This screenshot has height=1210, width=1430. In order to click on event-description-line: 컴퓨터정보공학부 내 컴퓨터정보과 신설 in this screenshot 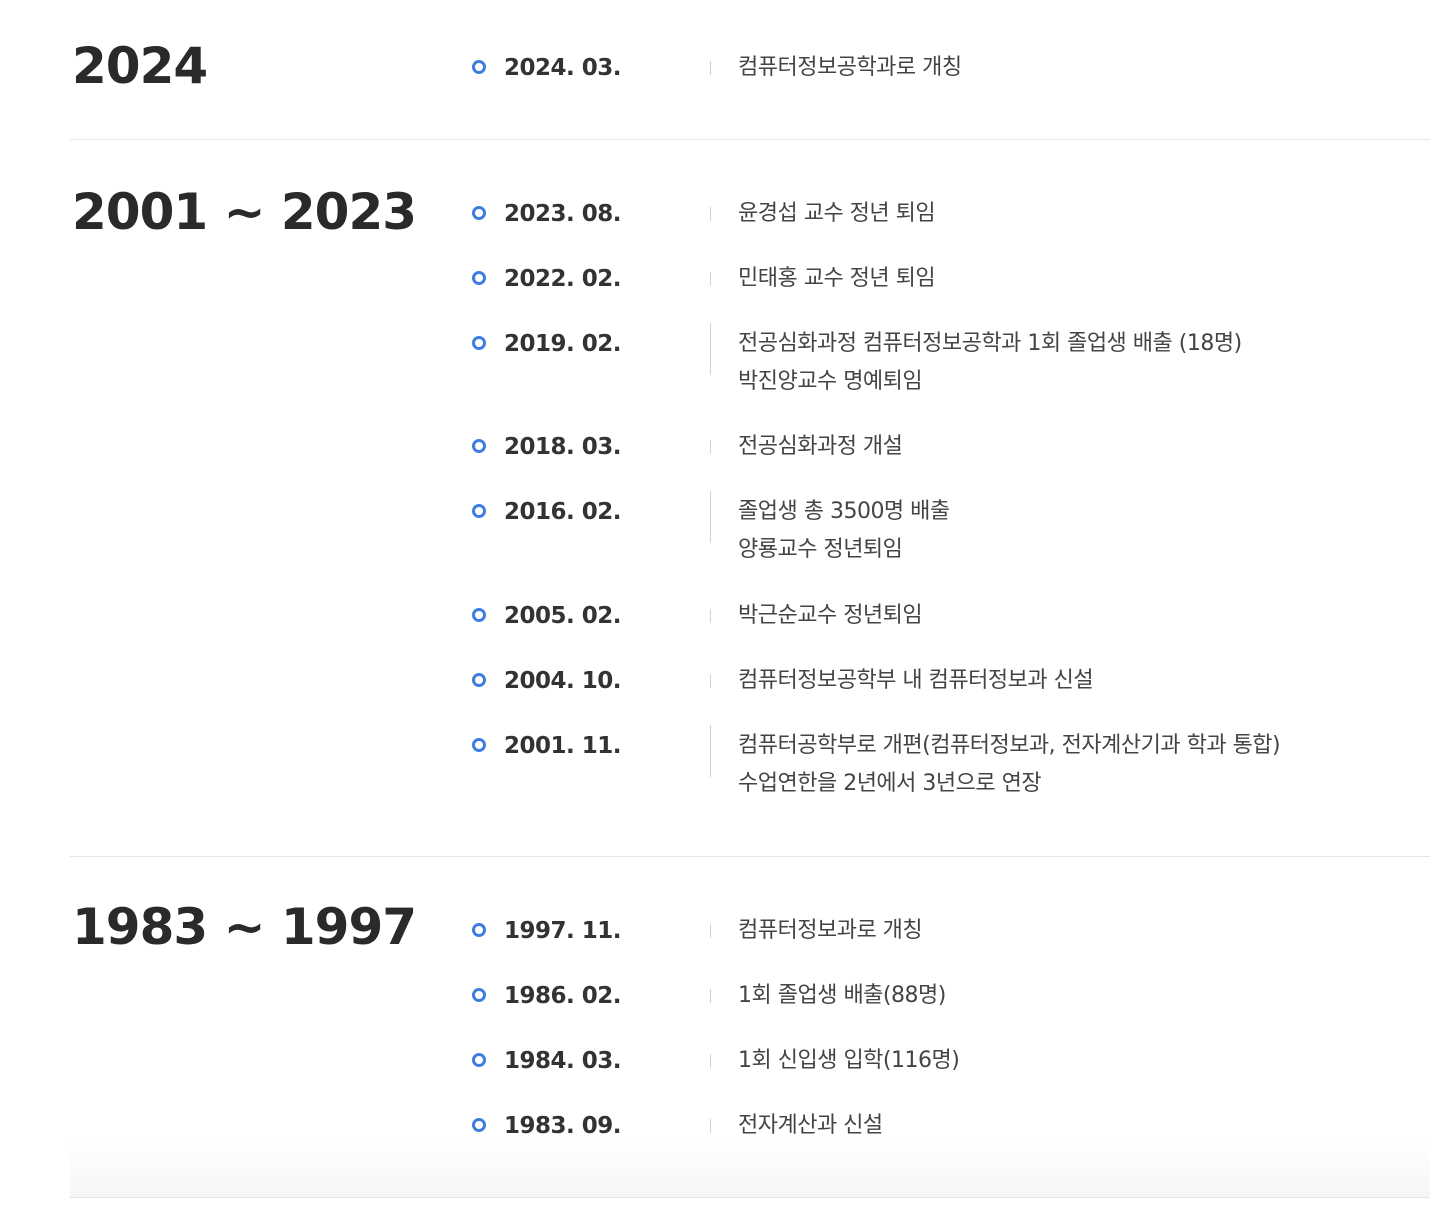, I will do `click(916, 680)`.